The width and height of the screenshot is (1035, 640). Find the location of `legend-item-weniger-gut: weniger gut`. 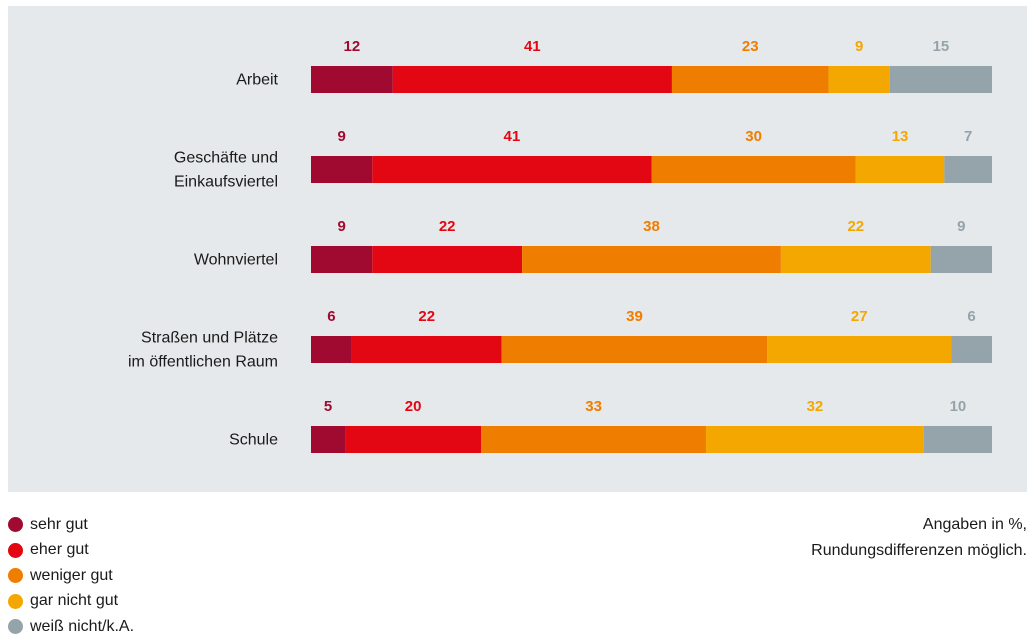

legend-item-weniger-gut: weniger gut is located at coordinates (71, 576).